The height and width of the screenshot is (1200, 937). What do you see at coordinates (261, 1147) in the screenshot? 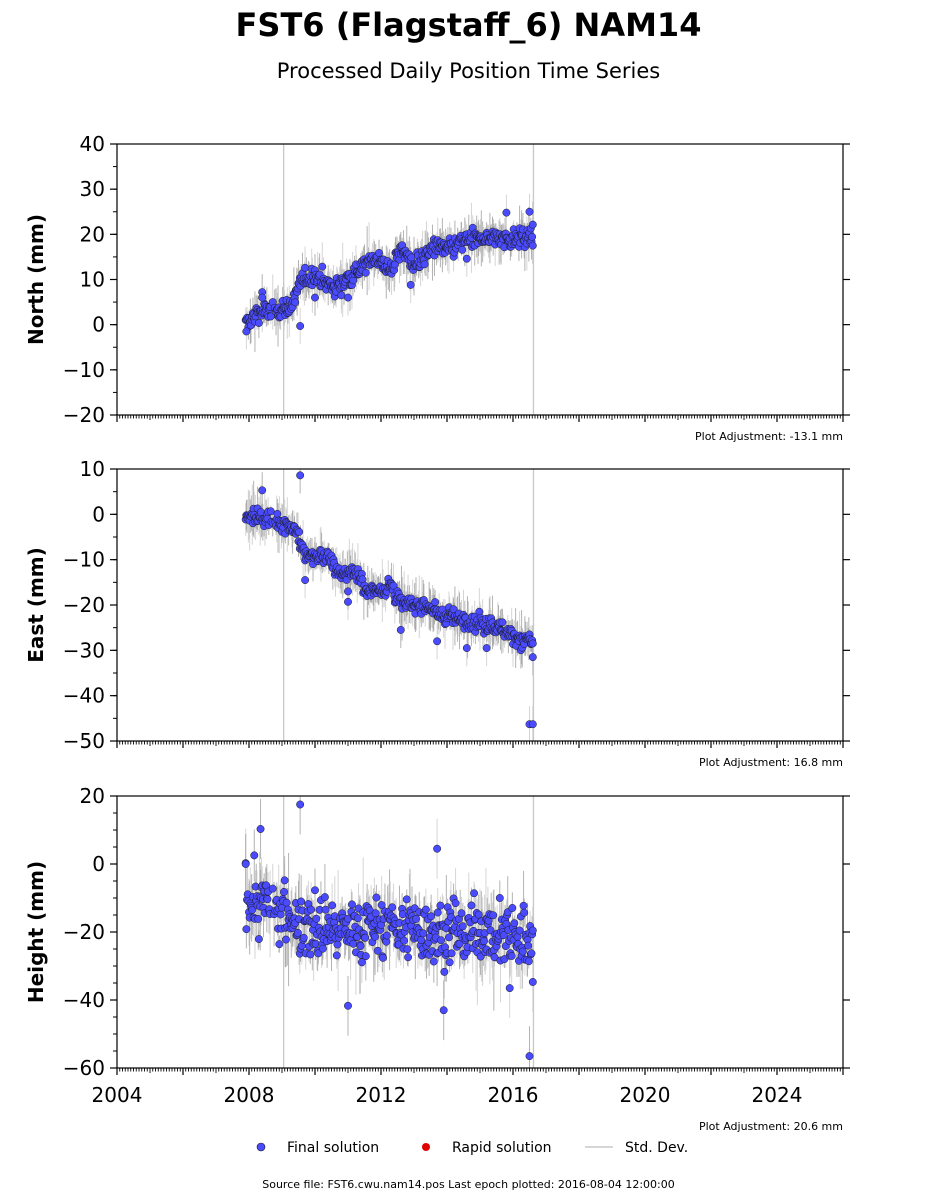
I see `legend-final-marker` at bounding box center [261, 1147].